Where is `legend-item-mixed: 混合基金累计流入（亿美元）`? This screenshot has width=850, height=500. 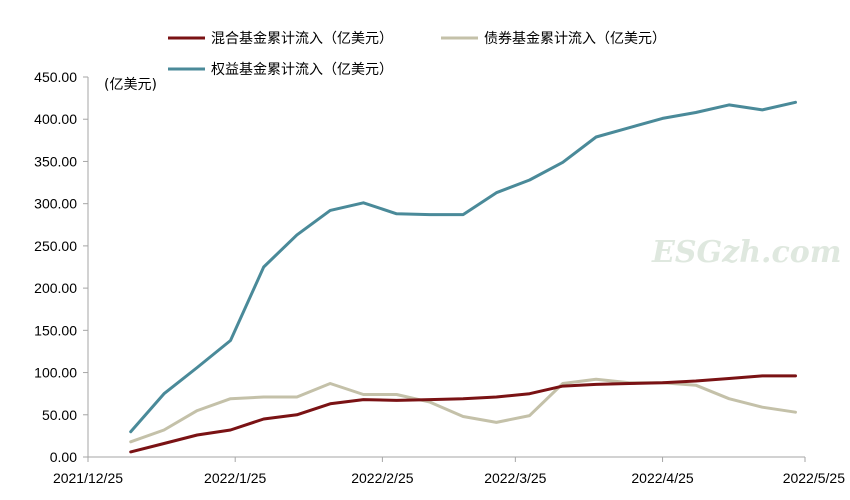
legend-item-mixed: 混合基金累计流入（亿美元） is located at coordinates (280, 38).